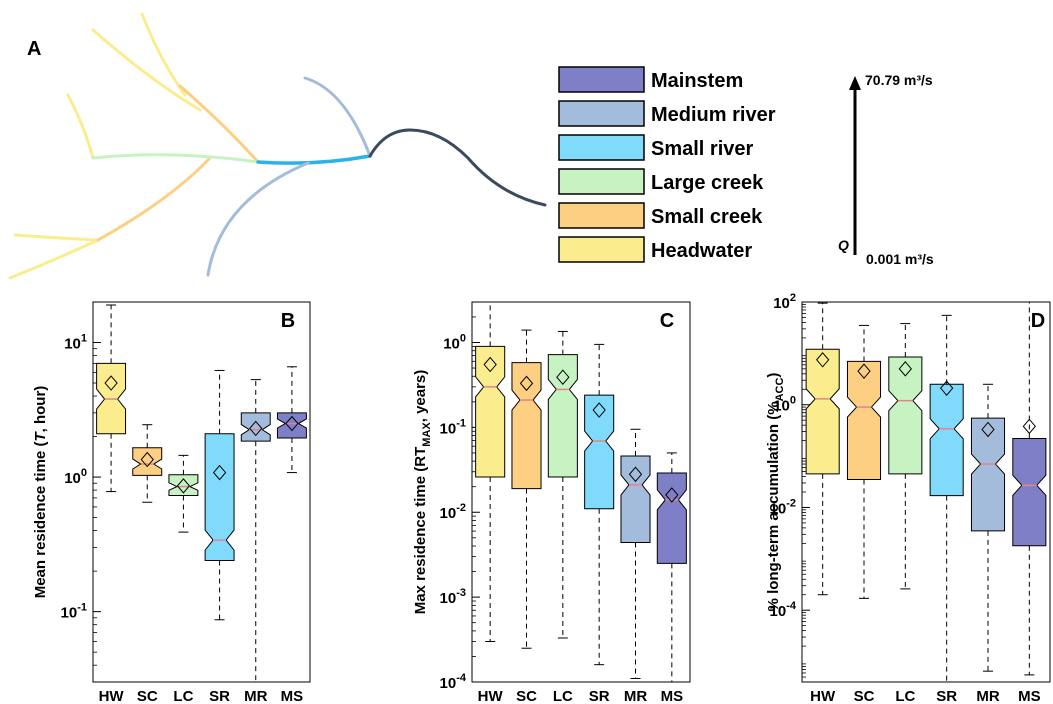  What do you see at coordinates (601, 181) in the screenshot?
I see `legend-swatch-large_creek` at bounding box center [601, 181].